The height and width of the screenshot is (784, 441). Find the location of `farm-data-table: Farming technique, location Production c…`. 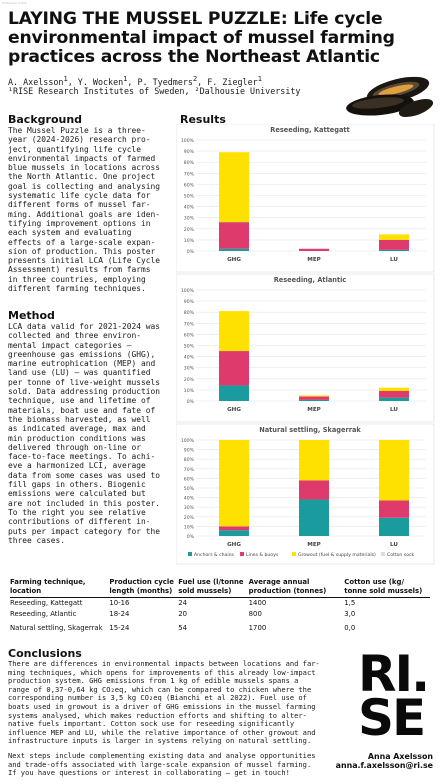

farm-data-table: Farming technique, location Production c… is located at coordinates (220, 606).